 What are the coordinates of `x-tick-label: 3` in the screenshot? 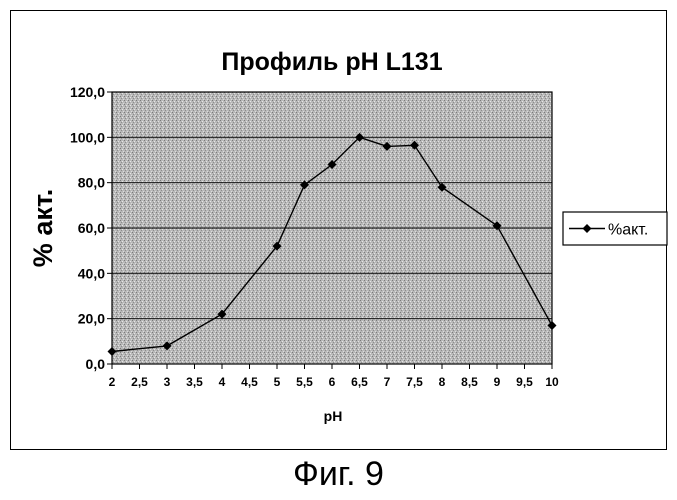 It's located at (167, 382).